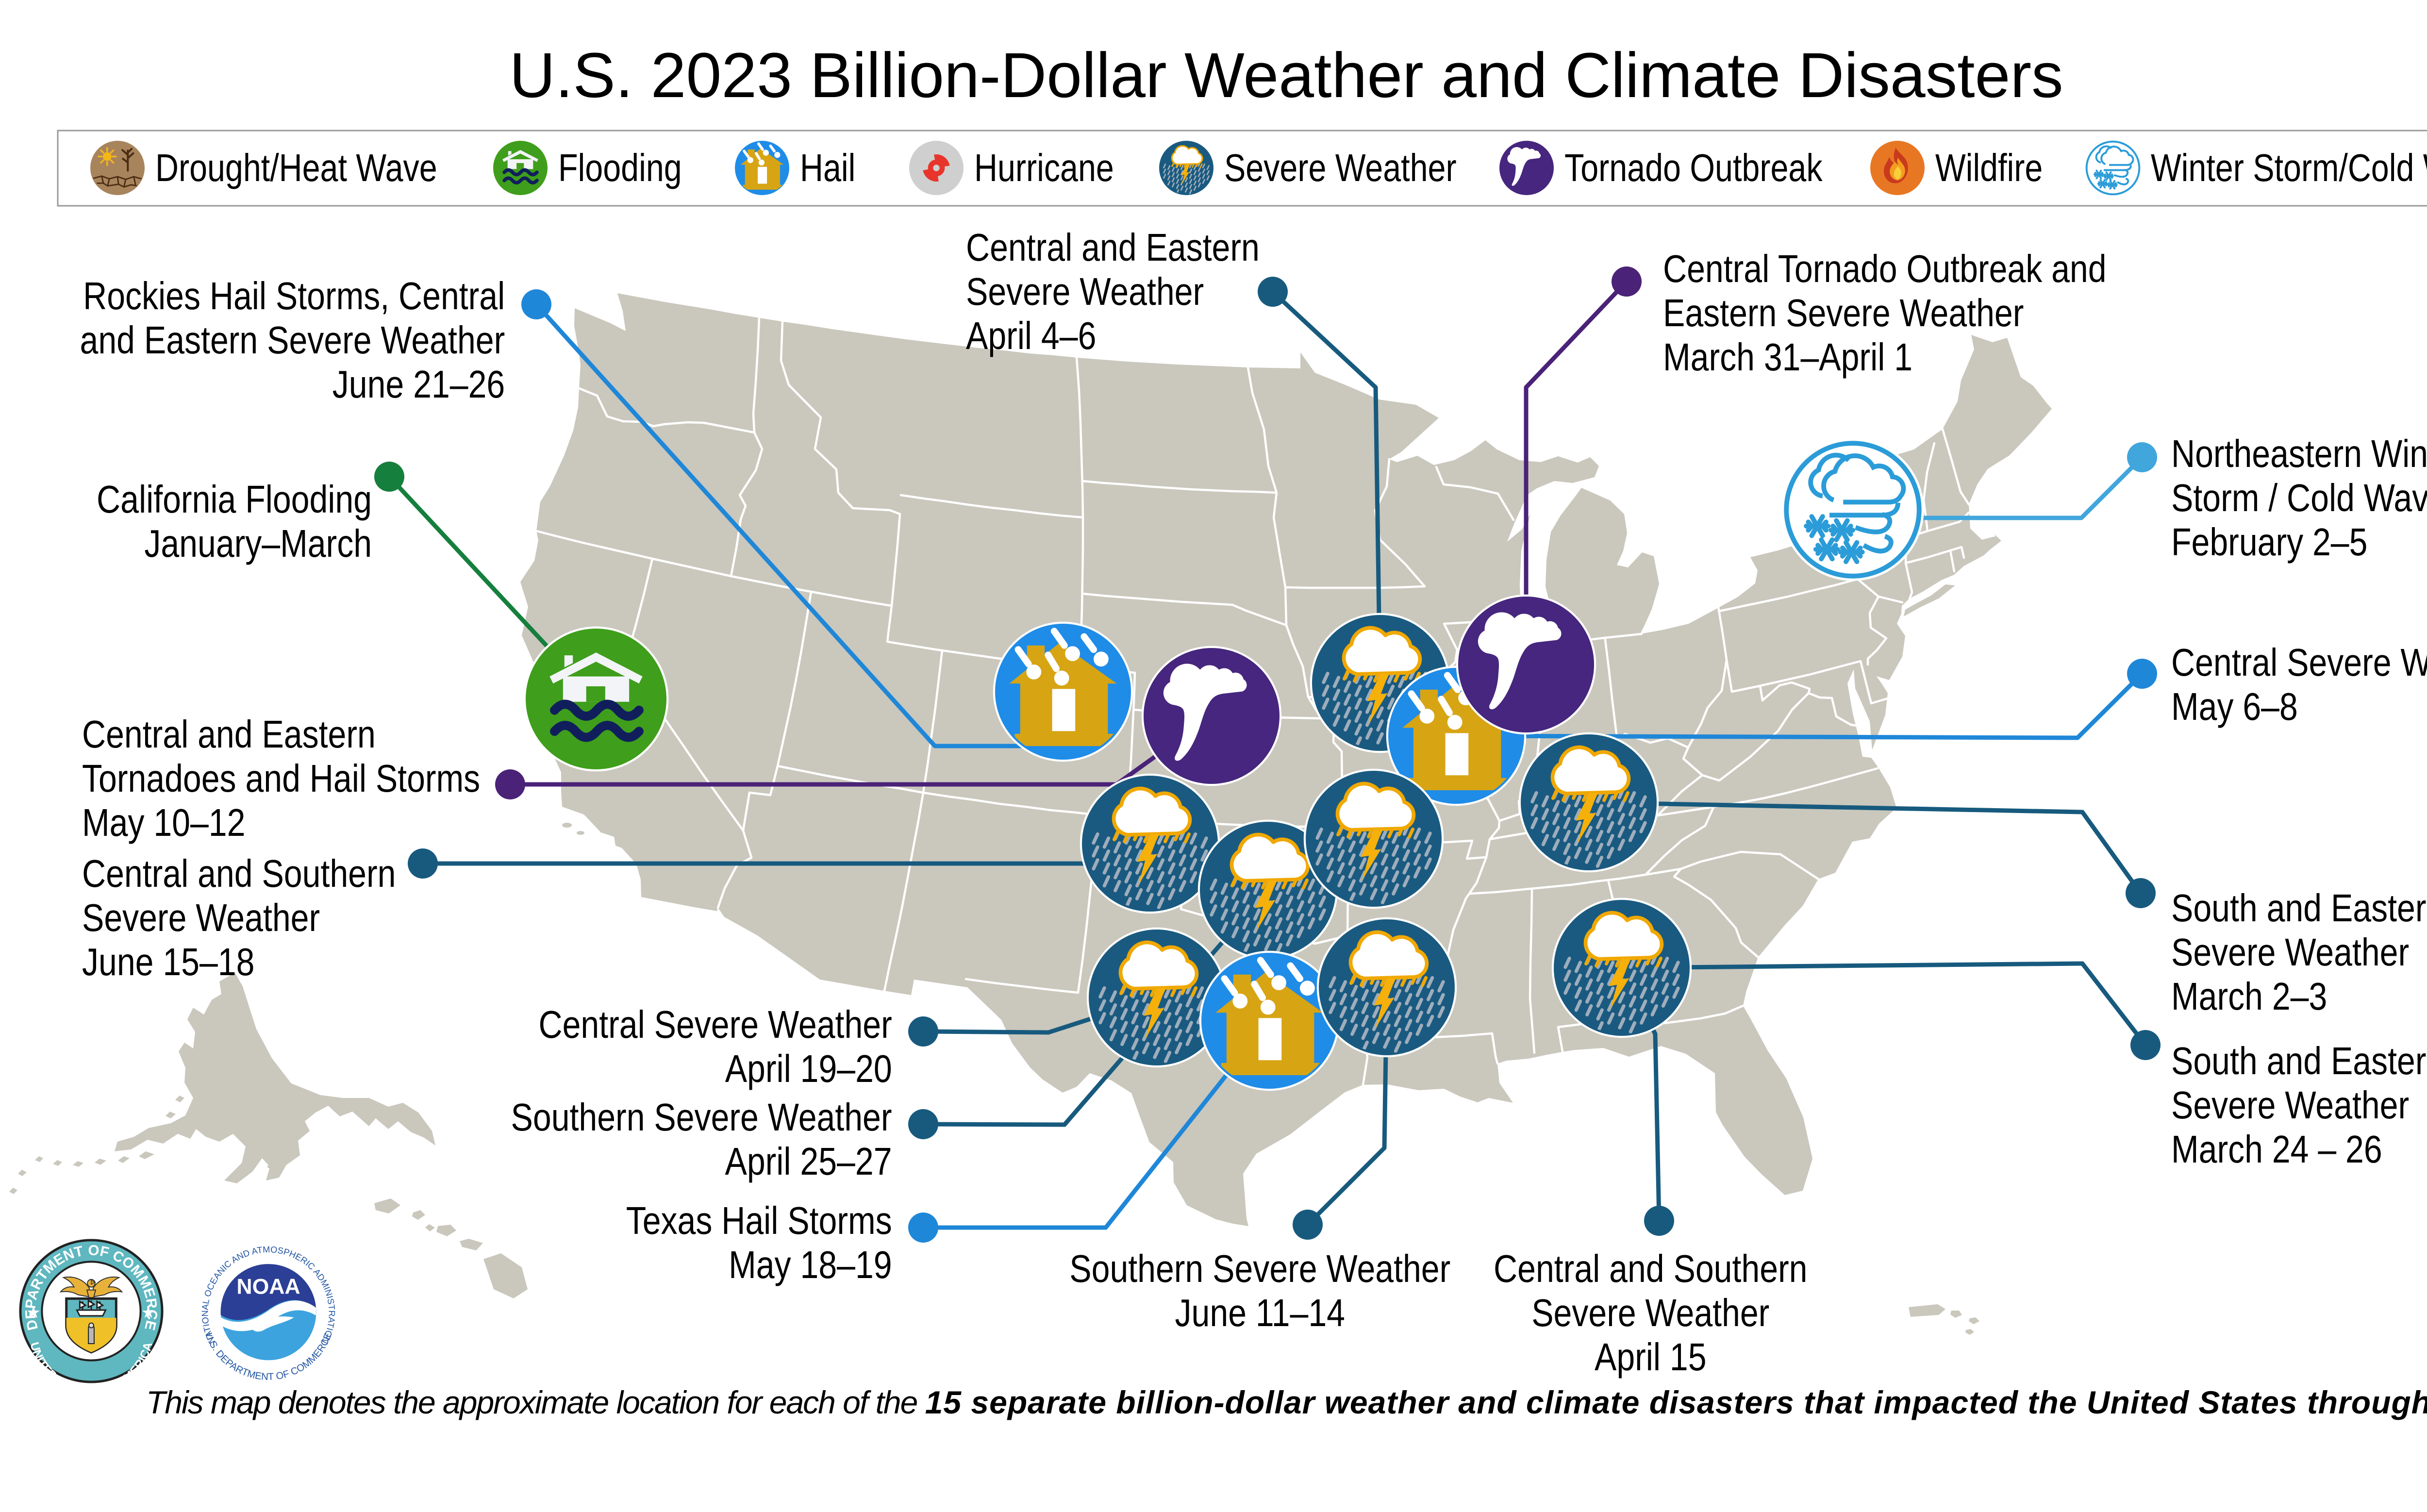 The image size is (2427, 1512). I want to click on svg-text: NOAA, so click(268, 1286).